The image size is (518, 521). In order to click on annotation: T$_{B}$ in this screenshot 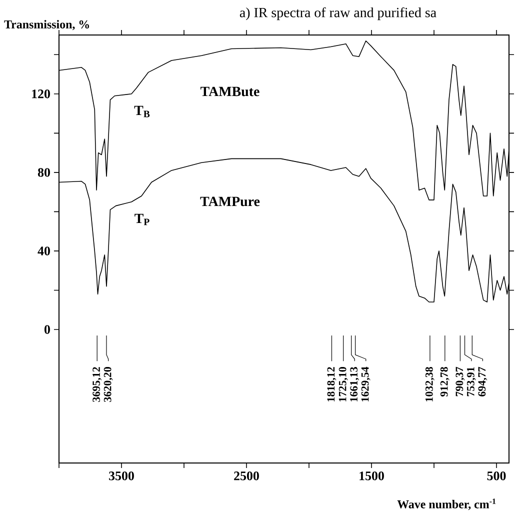, I will do `click(142, 112)`.